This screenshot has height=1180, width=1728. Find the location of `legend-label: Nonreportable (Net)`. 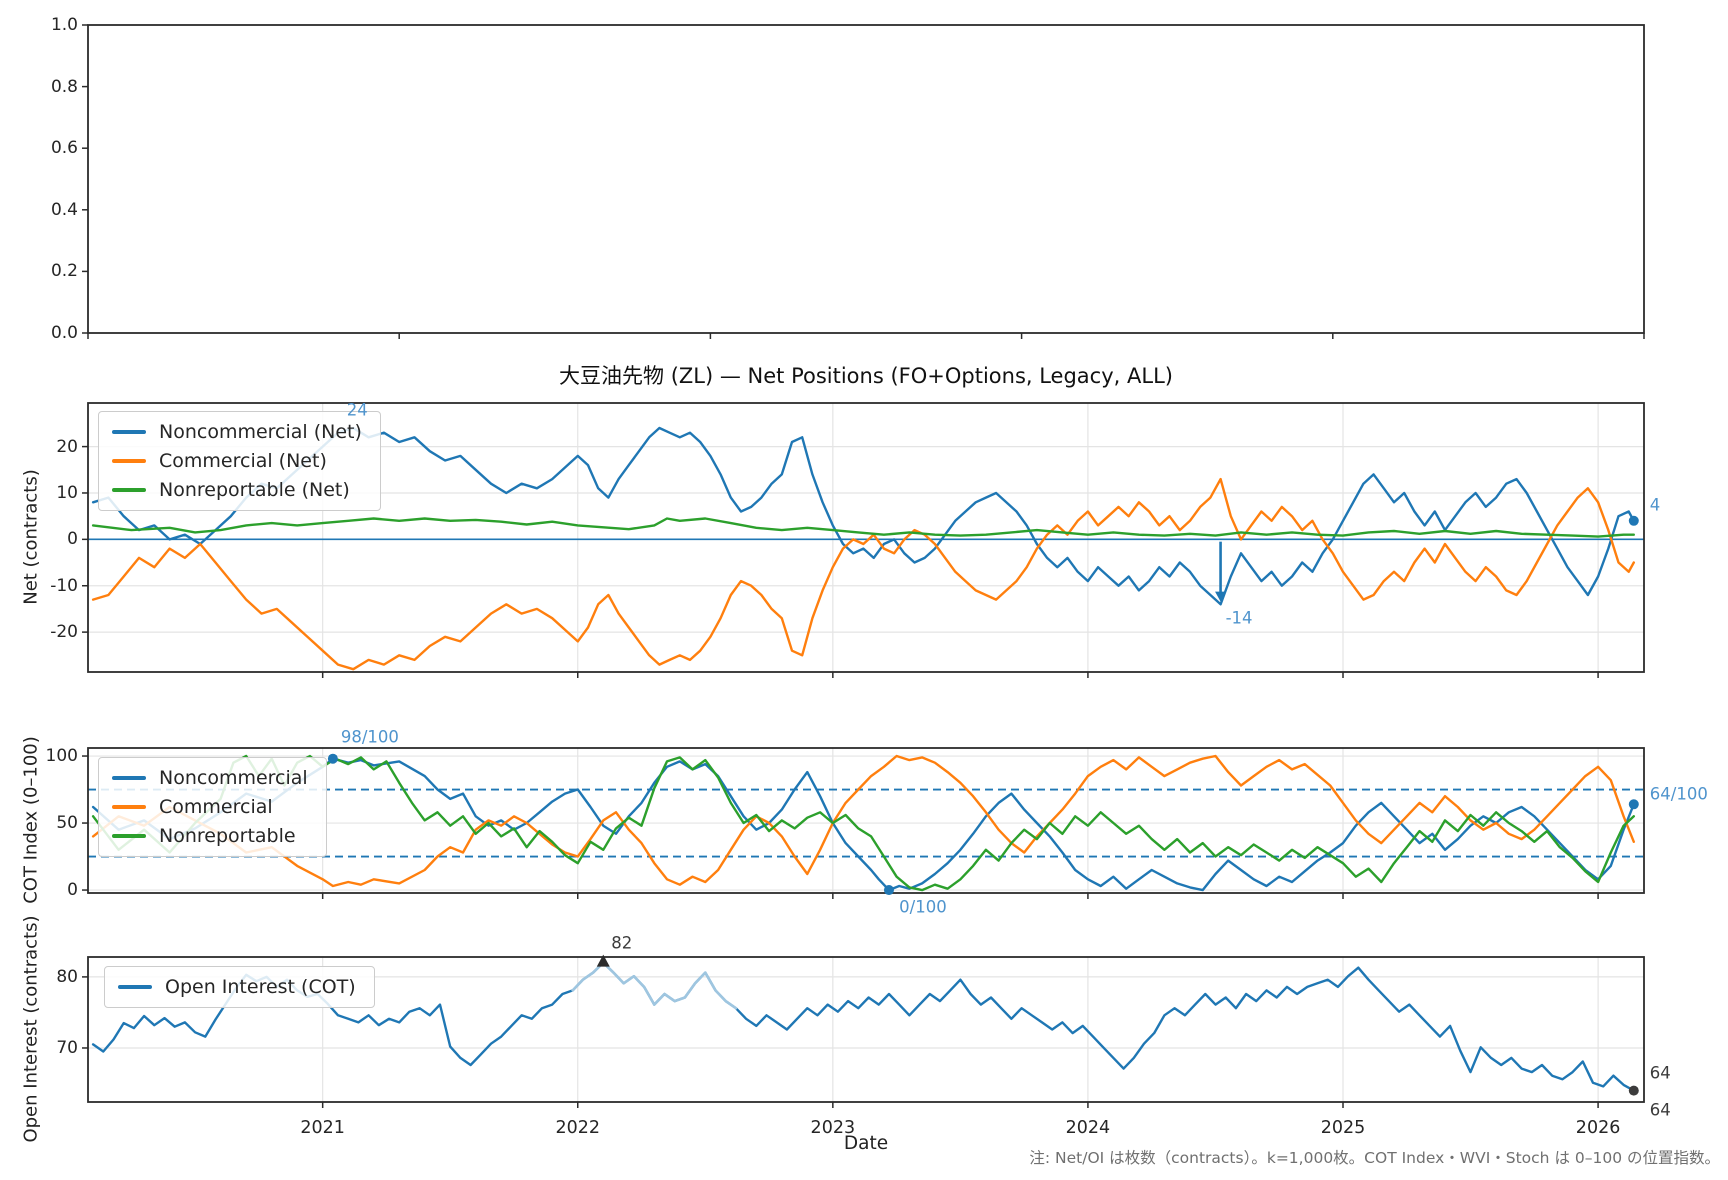

legend-label: Nonreportable (Net) is located at coordinates (254, 490).